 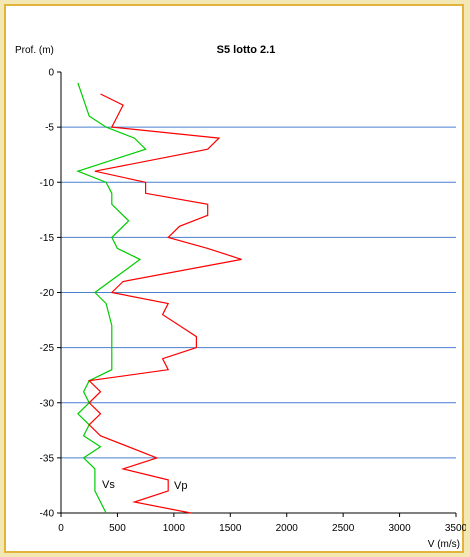 What do you see at coordinates (51, 73) in the screenshot?
I see `y-tick-label: 0` at bounding box center [51, 73].